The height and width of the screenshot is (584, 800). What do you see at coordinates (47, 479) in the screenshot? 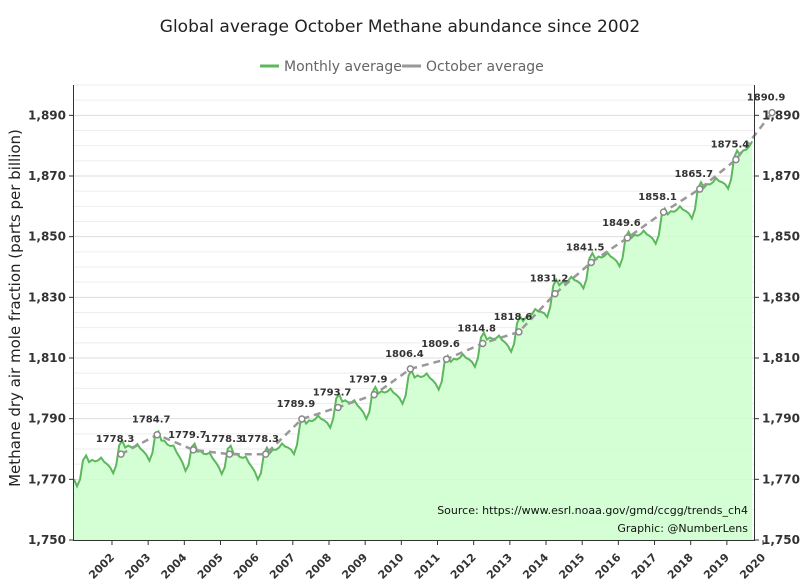
I see `y-tick-label-left: 1,770` at bounding box center [47, 479].